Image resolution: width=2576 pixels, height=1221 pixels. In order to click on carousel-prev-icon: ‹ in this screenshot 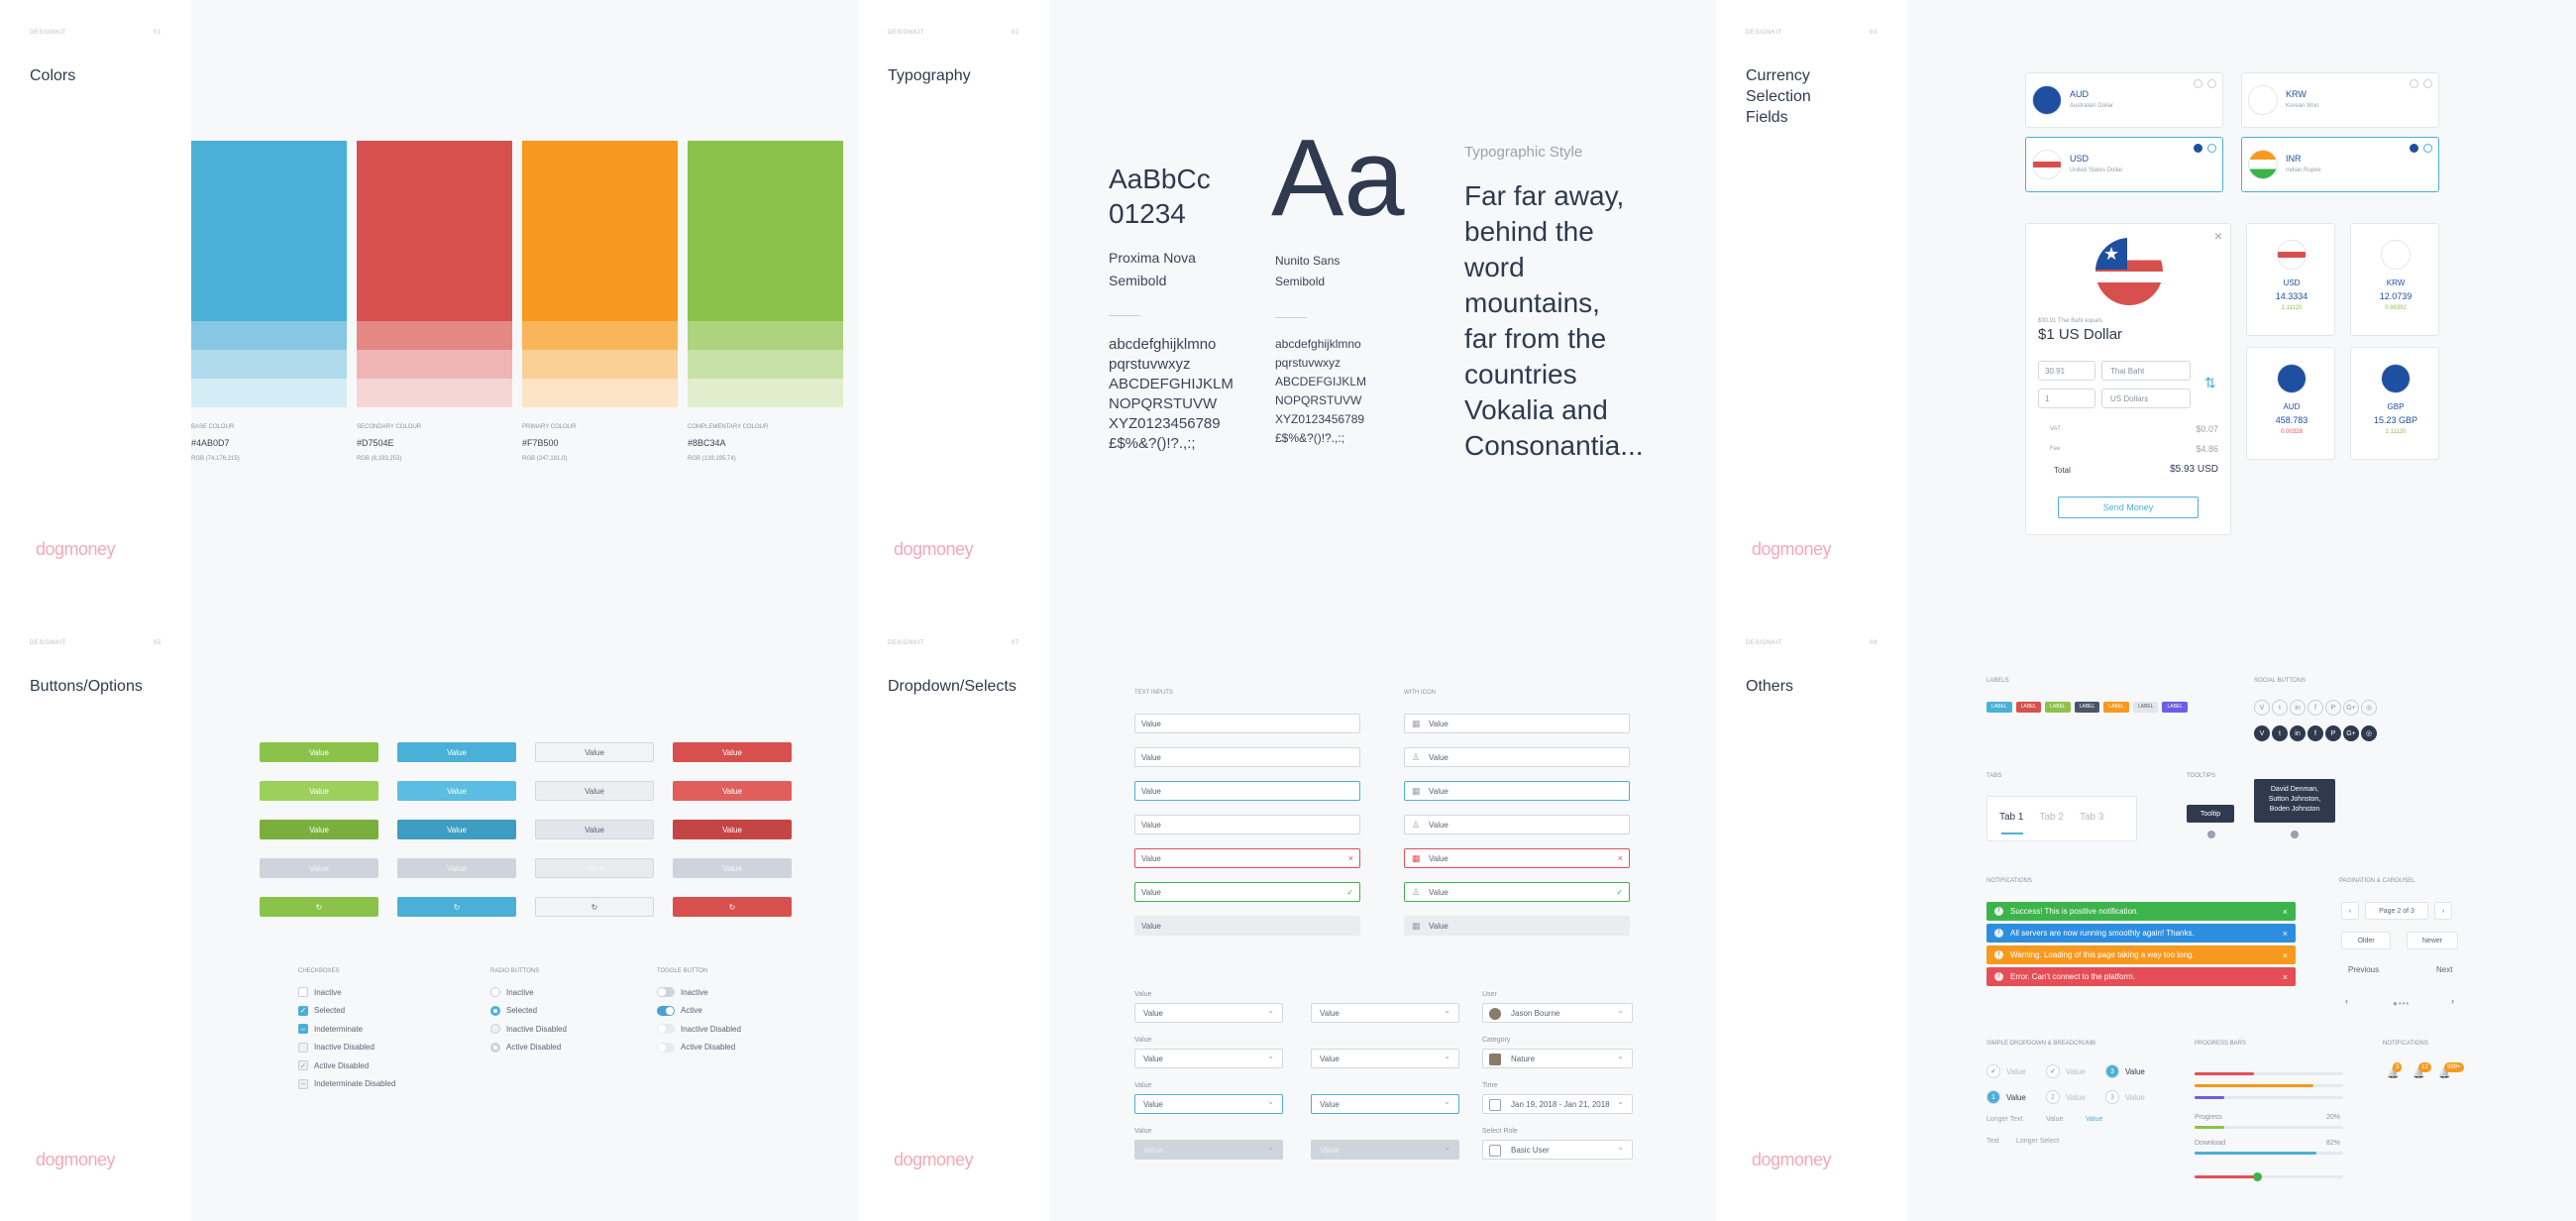, I will do `click(2346, 1001)`.